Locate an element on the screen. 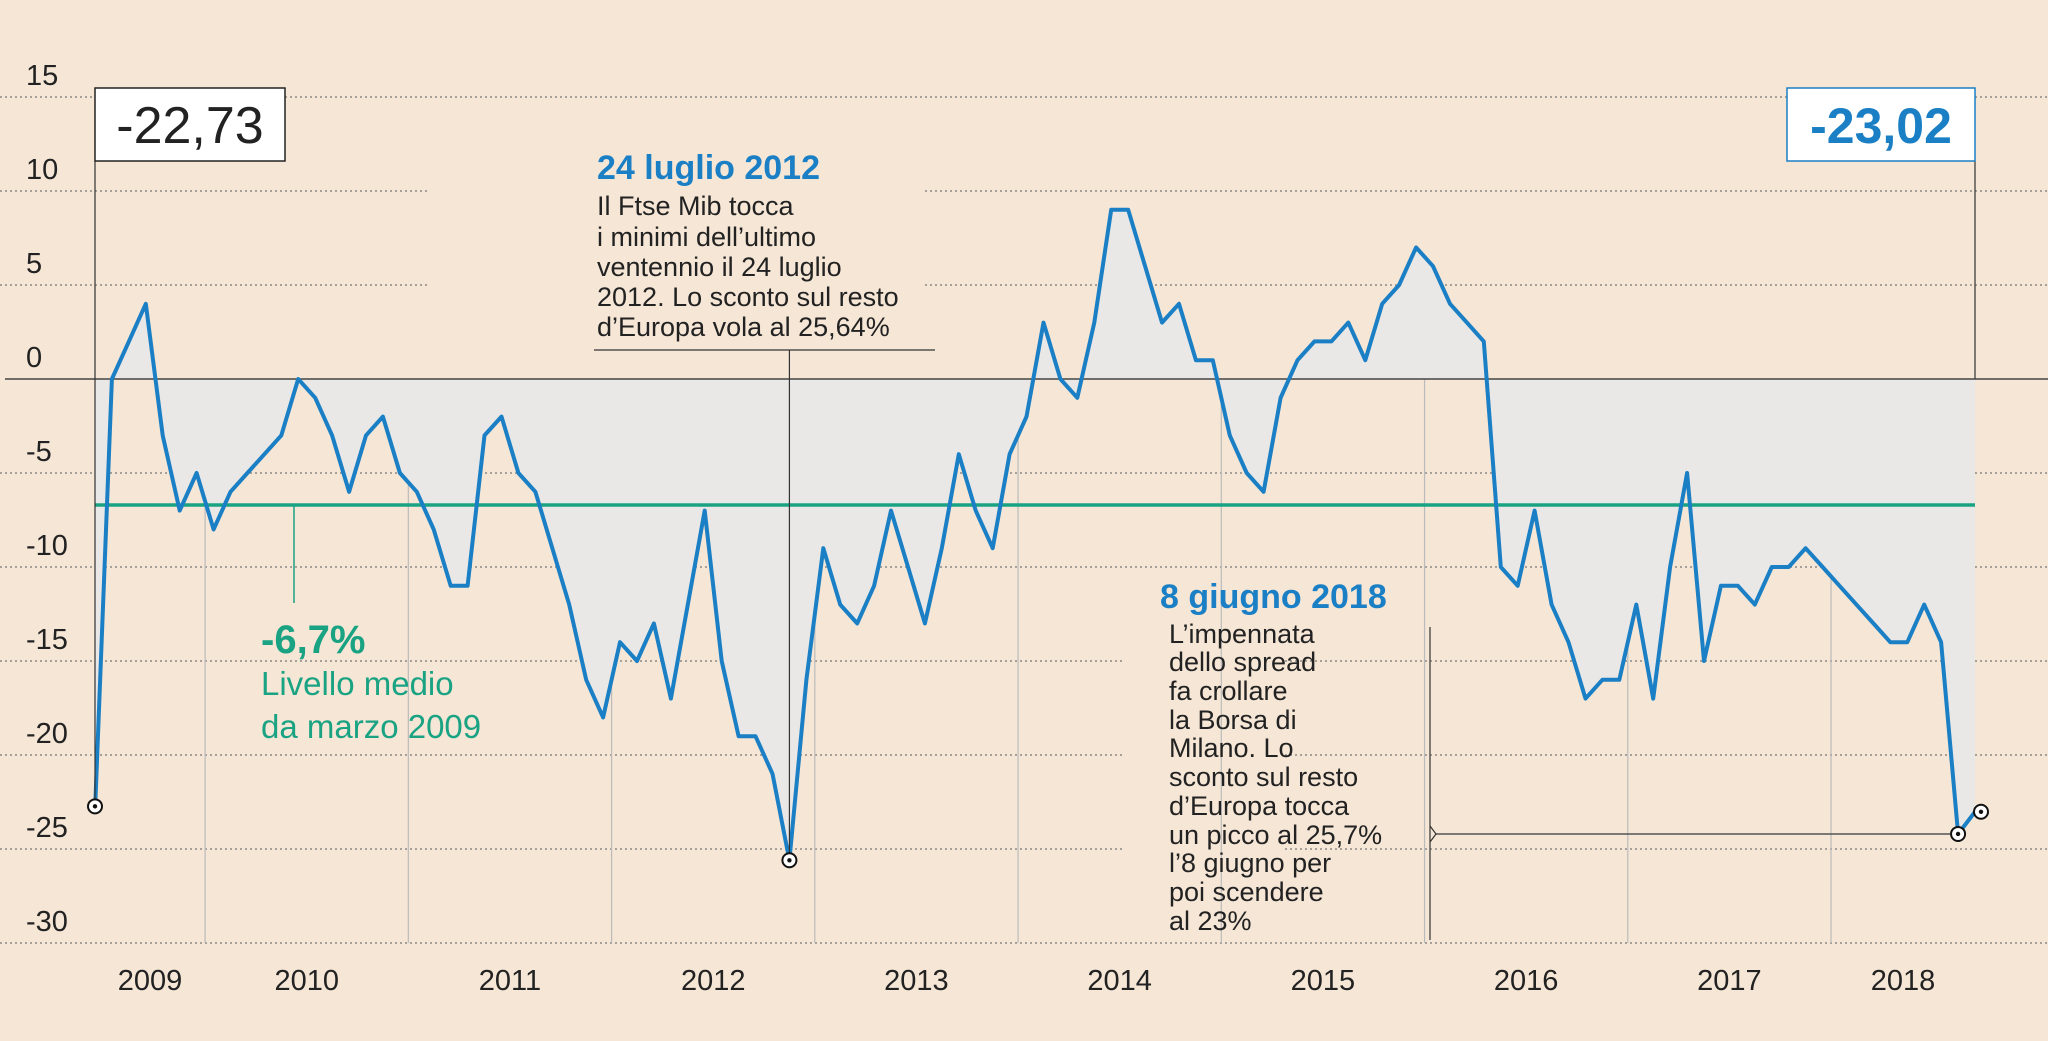  annotation-2012-line: i minimi dell’ultimo is located at coordinates (706, 237).